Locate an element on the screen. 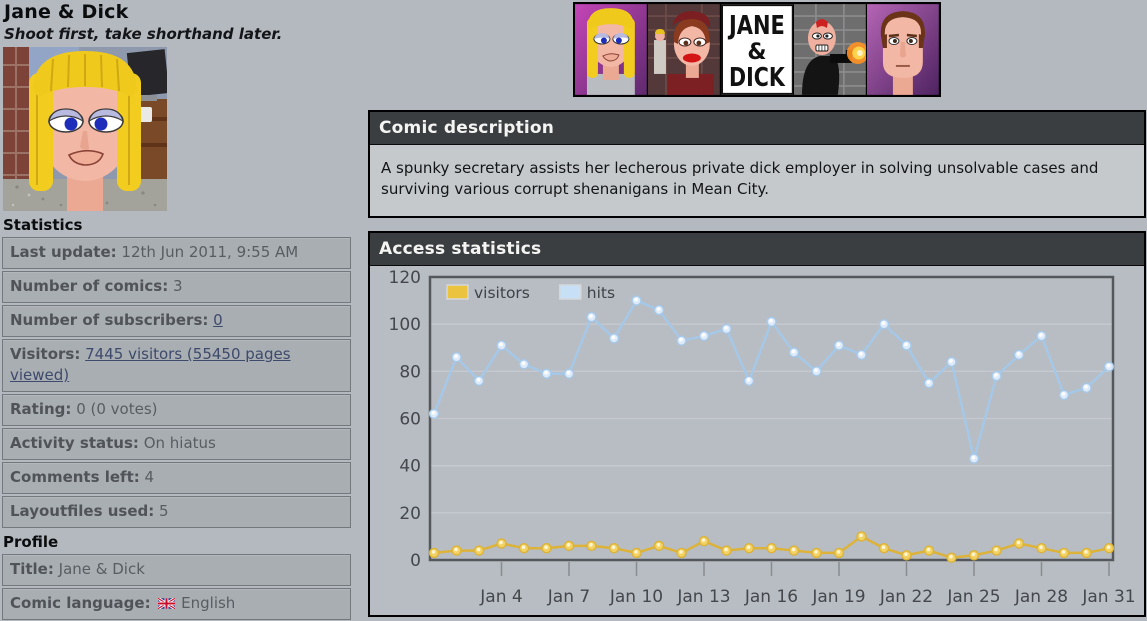 This screenshot has width=1147, height=621. comic-banner: JANE & DICK is located at coordinates (757, 49).